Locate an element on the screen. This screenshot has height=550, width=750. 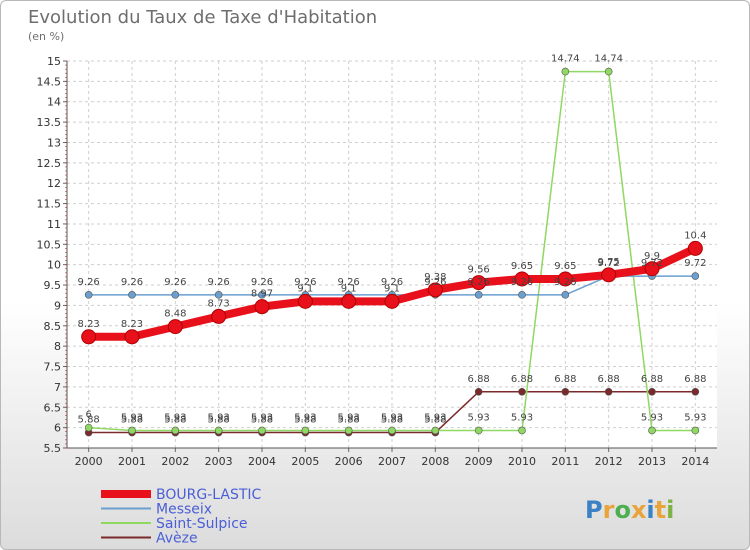
x-tick-label: 2005 is located at coordinates (305, 461).